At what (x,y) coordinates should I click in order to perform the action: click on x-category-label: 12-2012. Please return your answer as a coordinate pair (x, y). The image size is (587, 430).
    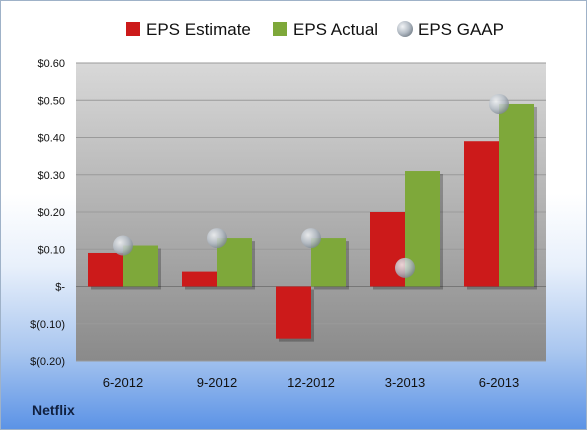
    Looking at the image, I should click on (311, 382).